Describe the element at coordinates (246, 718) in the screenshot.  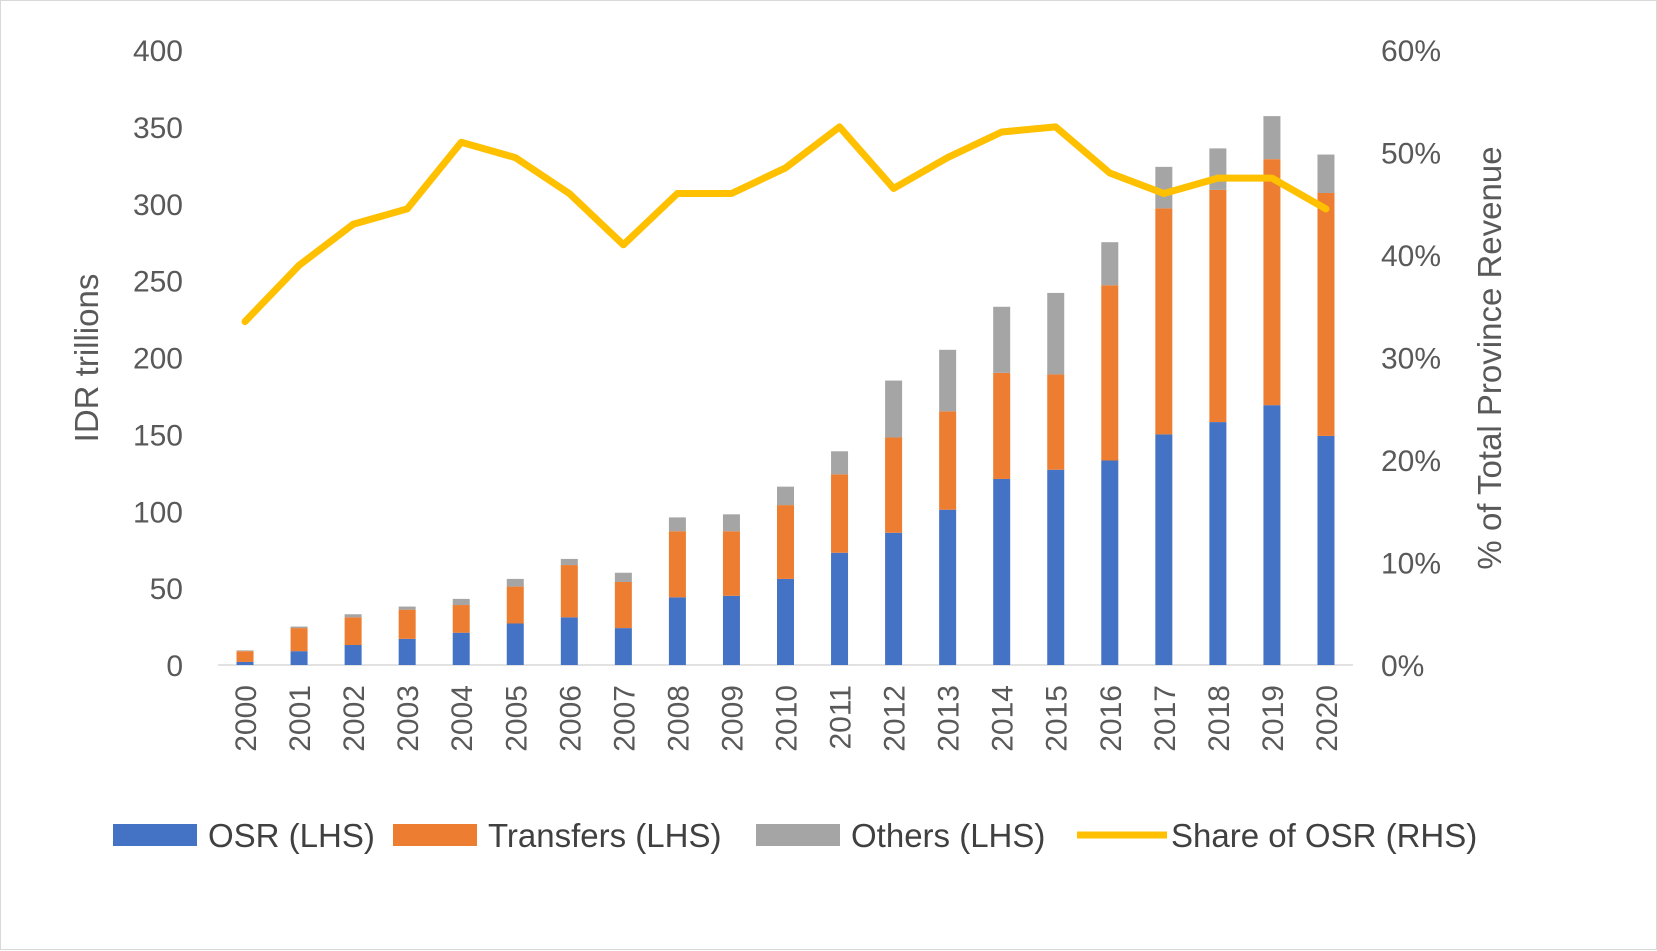
I see `x-tick-label: 2000` at that location.